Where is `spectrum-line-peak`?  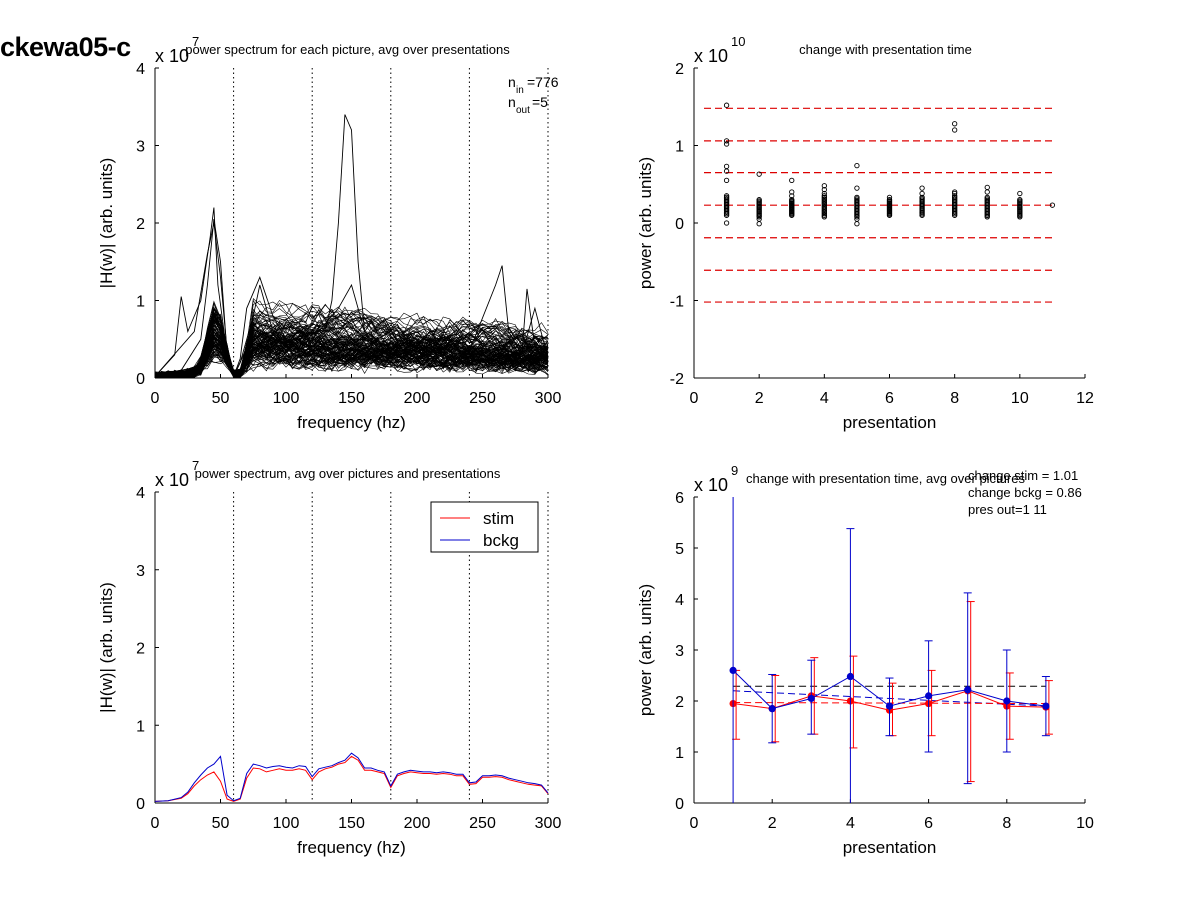 spectrum-line-peak is located at coordinates (351, 300).